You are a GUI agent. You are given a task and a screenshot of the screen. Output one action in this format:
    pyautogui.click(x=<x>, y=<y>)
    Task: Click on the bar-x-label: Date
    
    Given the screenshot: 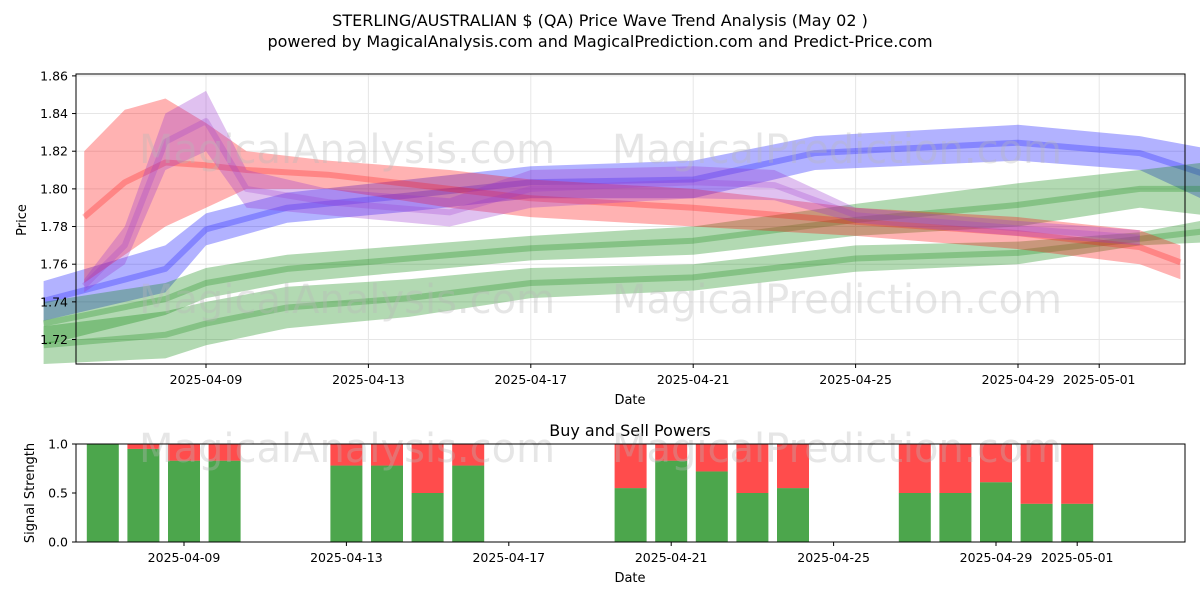 What is the action you would take?
    pyautogui.click(x=629, y=578)
    